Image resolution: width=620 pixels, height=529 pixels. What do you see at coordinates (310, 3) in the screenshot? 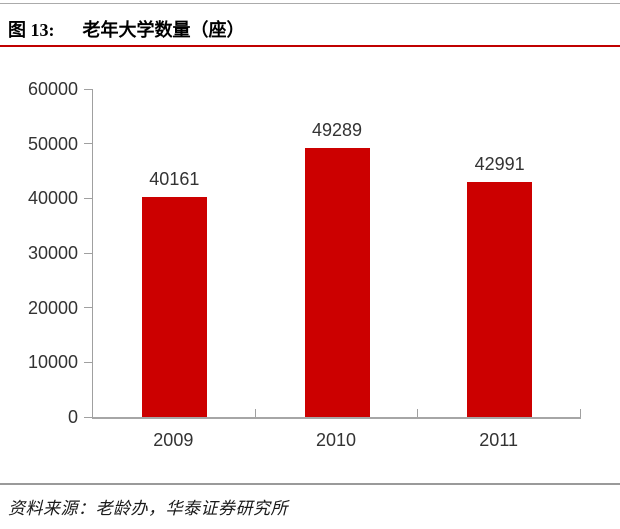
I see `top-divider` at bounding box center [310, 3].